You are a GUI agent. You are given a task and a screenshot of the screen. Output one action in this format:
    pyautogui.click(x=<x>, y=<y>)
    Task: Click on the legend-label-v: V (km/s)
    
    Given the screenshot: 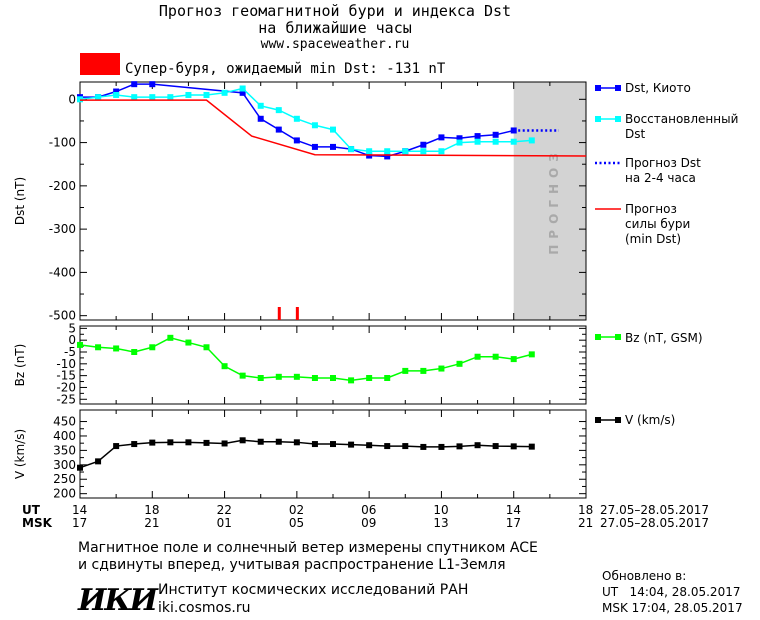 What is the action you would take?
    pyautogui.click(x=650, y=420)
    